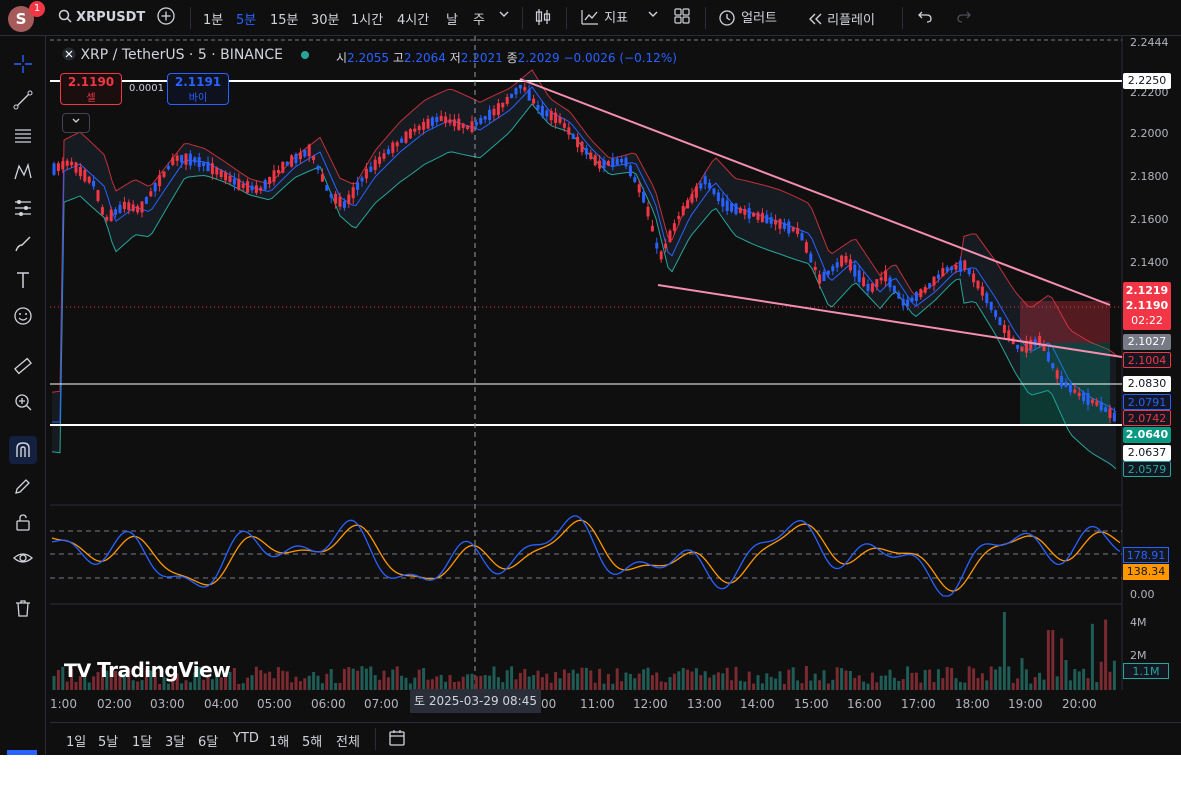  I want to click on range-all: 전체, so click(348, 742).